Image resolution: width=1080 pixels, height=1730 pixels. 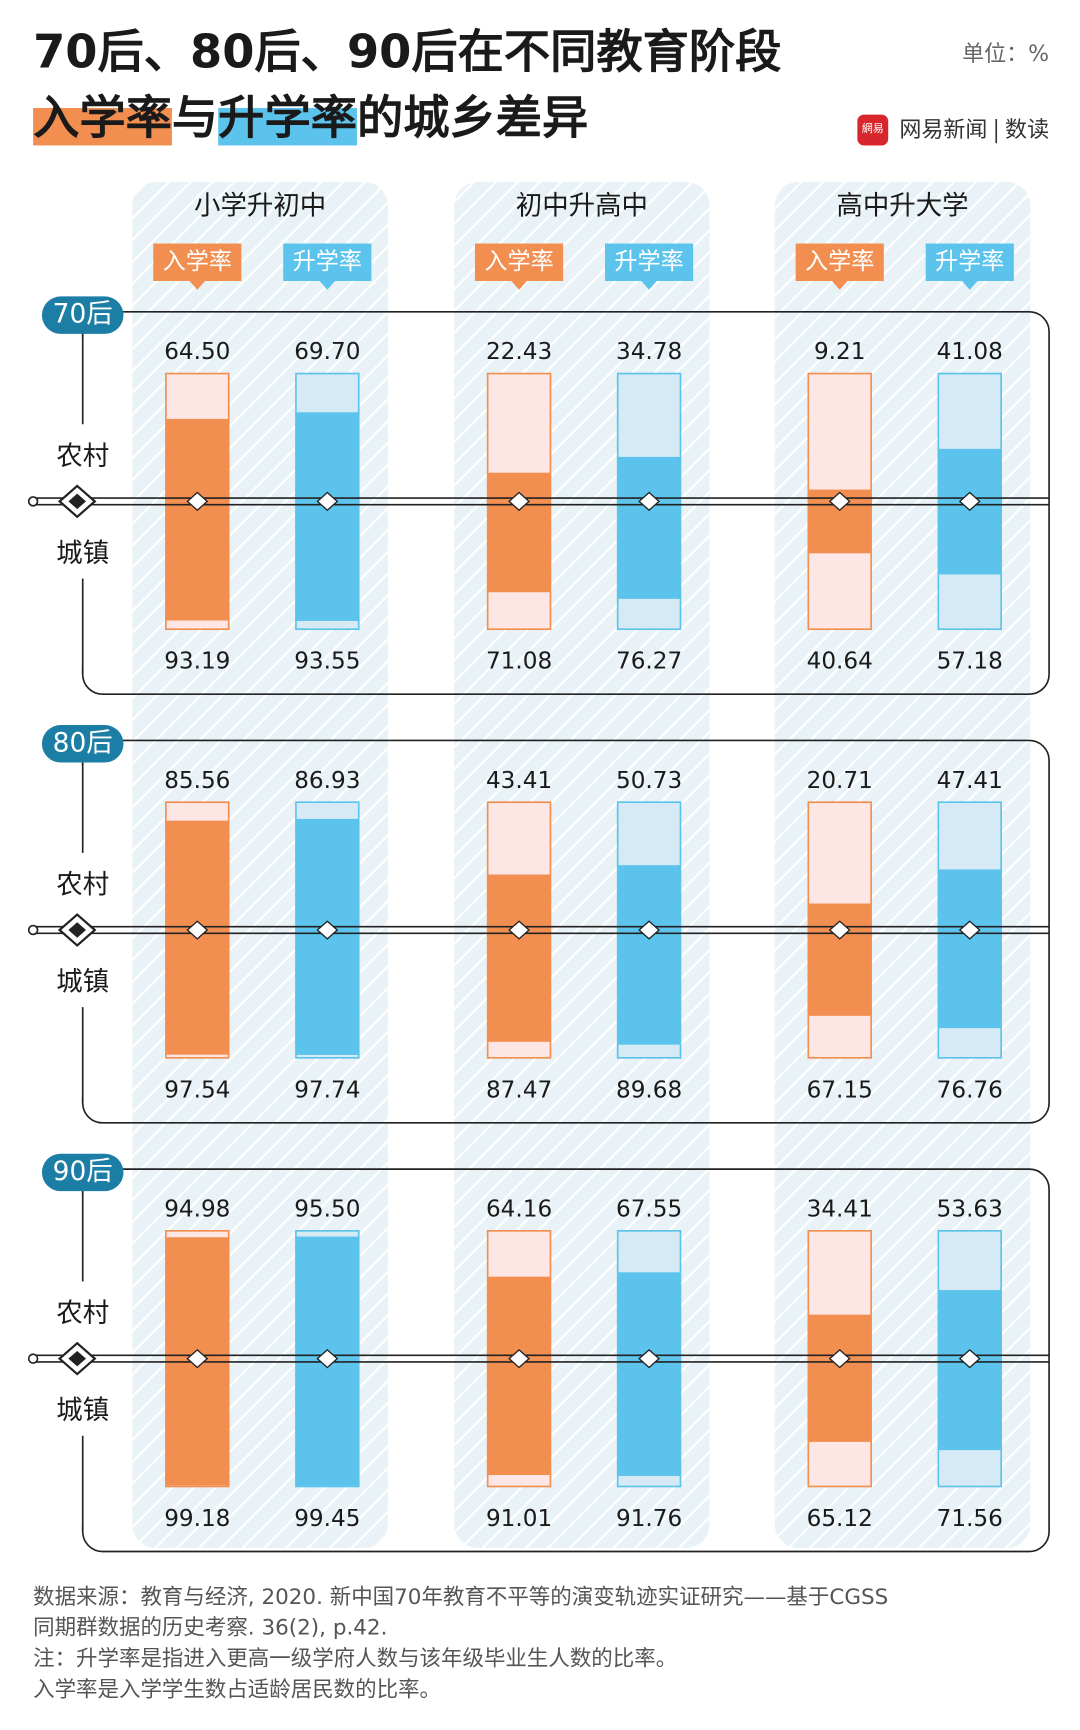 I want to click on value-label: 41.08, so click(x=970, y=352).